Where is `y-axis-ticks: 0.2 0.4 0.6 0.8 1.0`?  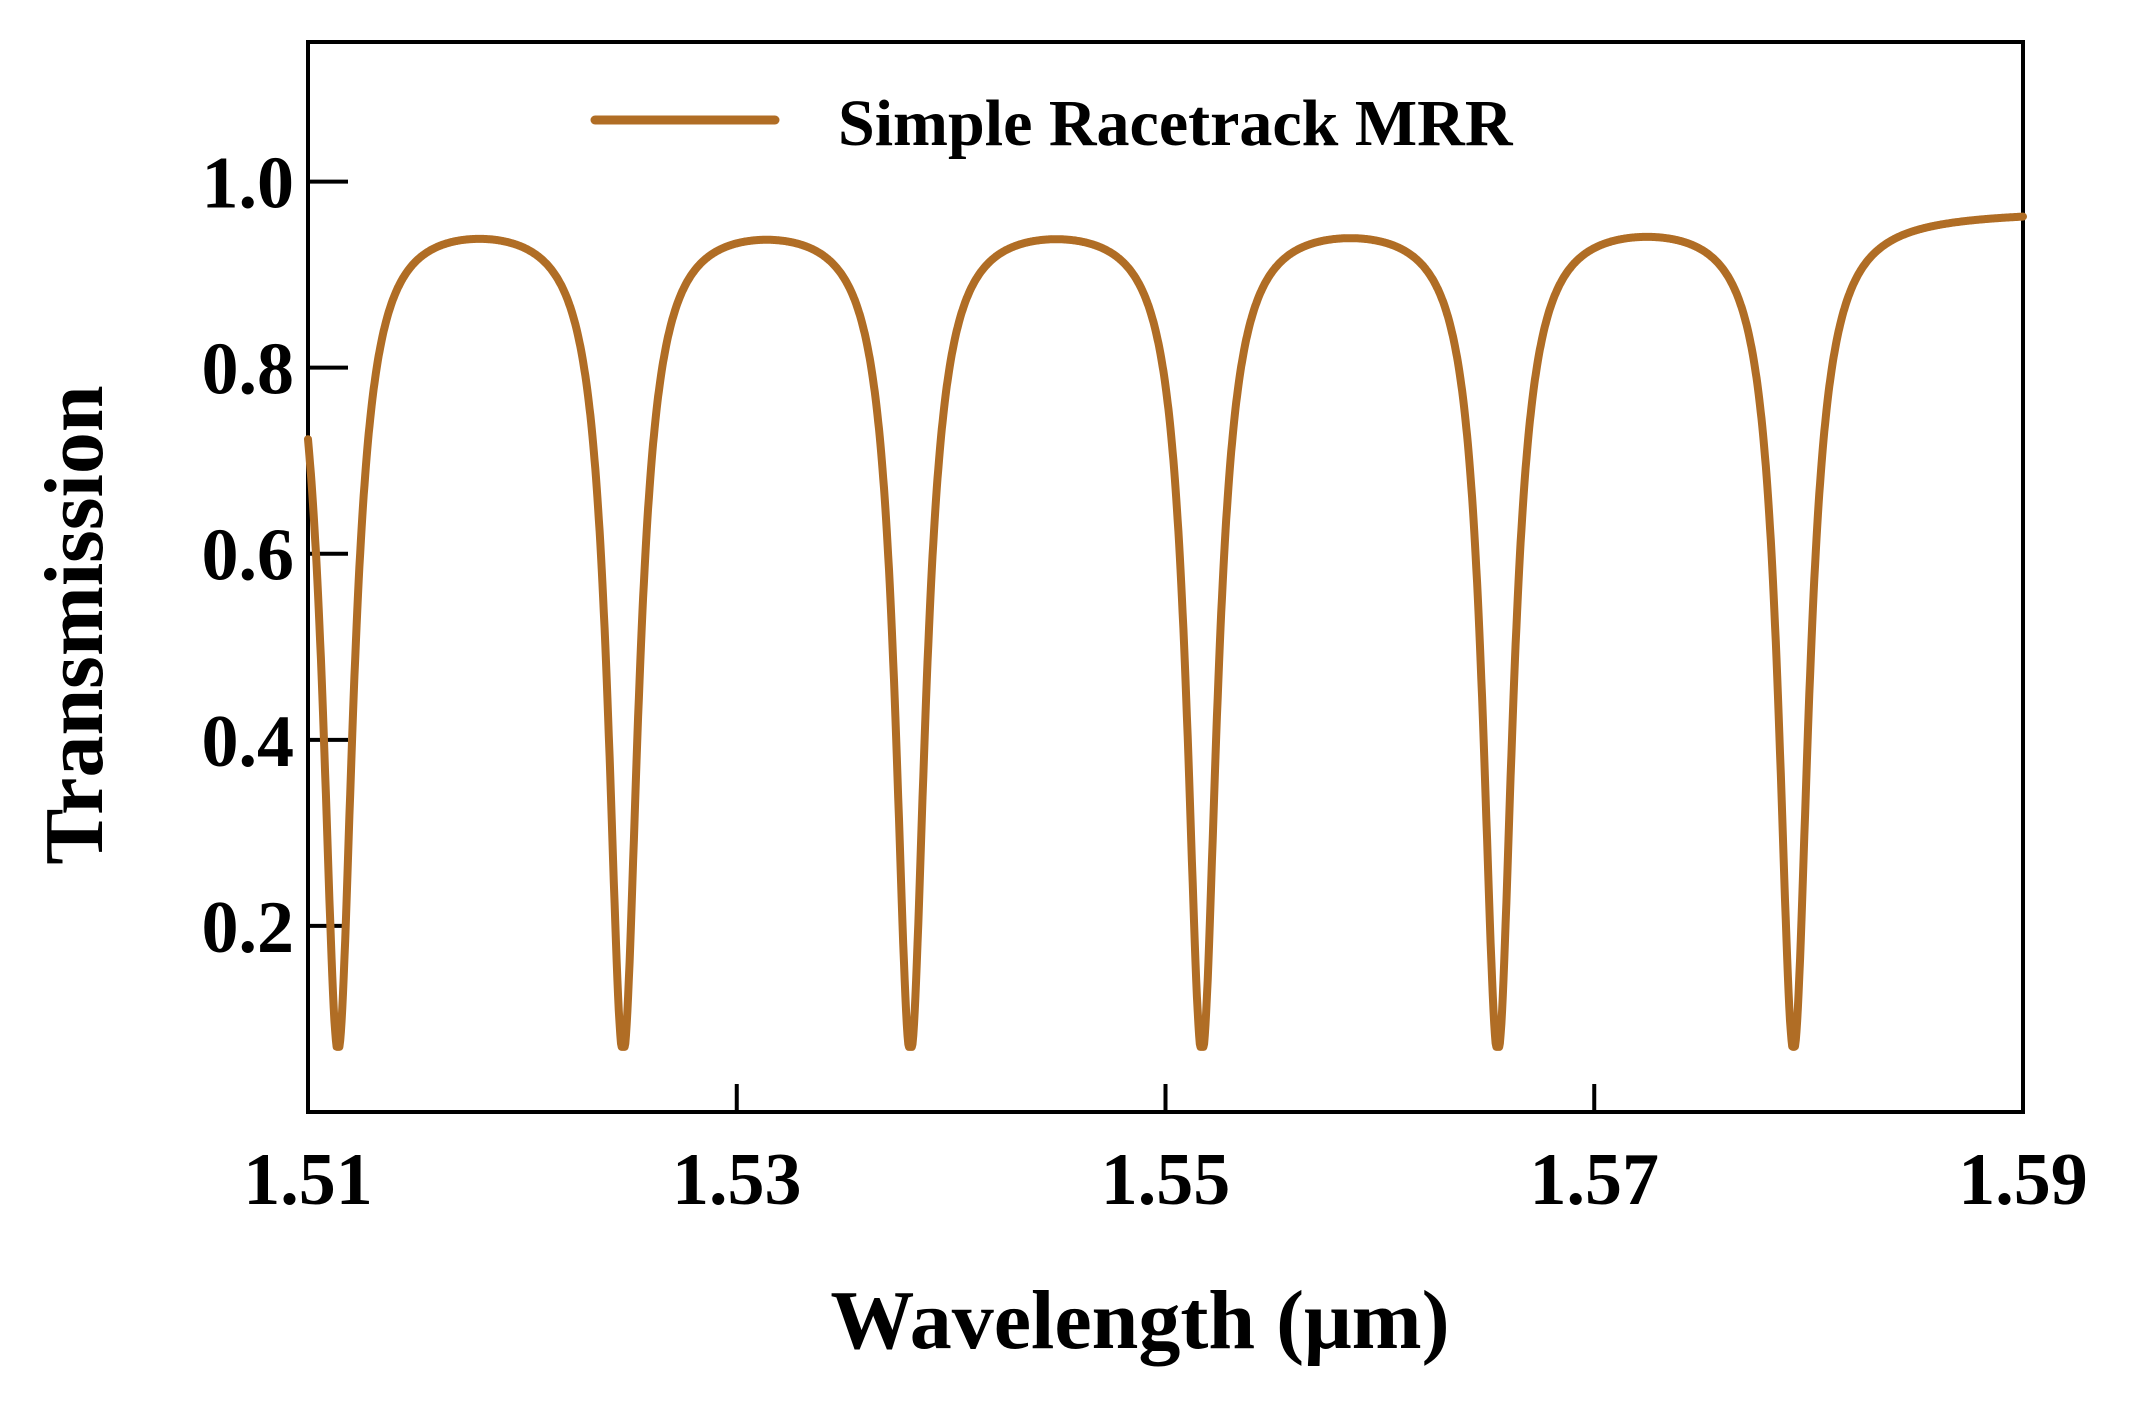 y-axis-ticks: 0.2 0.4 0.6 0.8 1.0 is located at coordinates (275, 556).